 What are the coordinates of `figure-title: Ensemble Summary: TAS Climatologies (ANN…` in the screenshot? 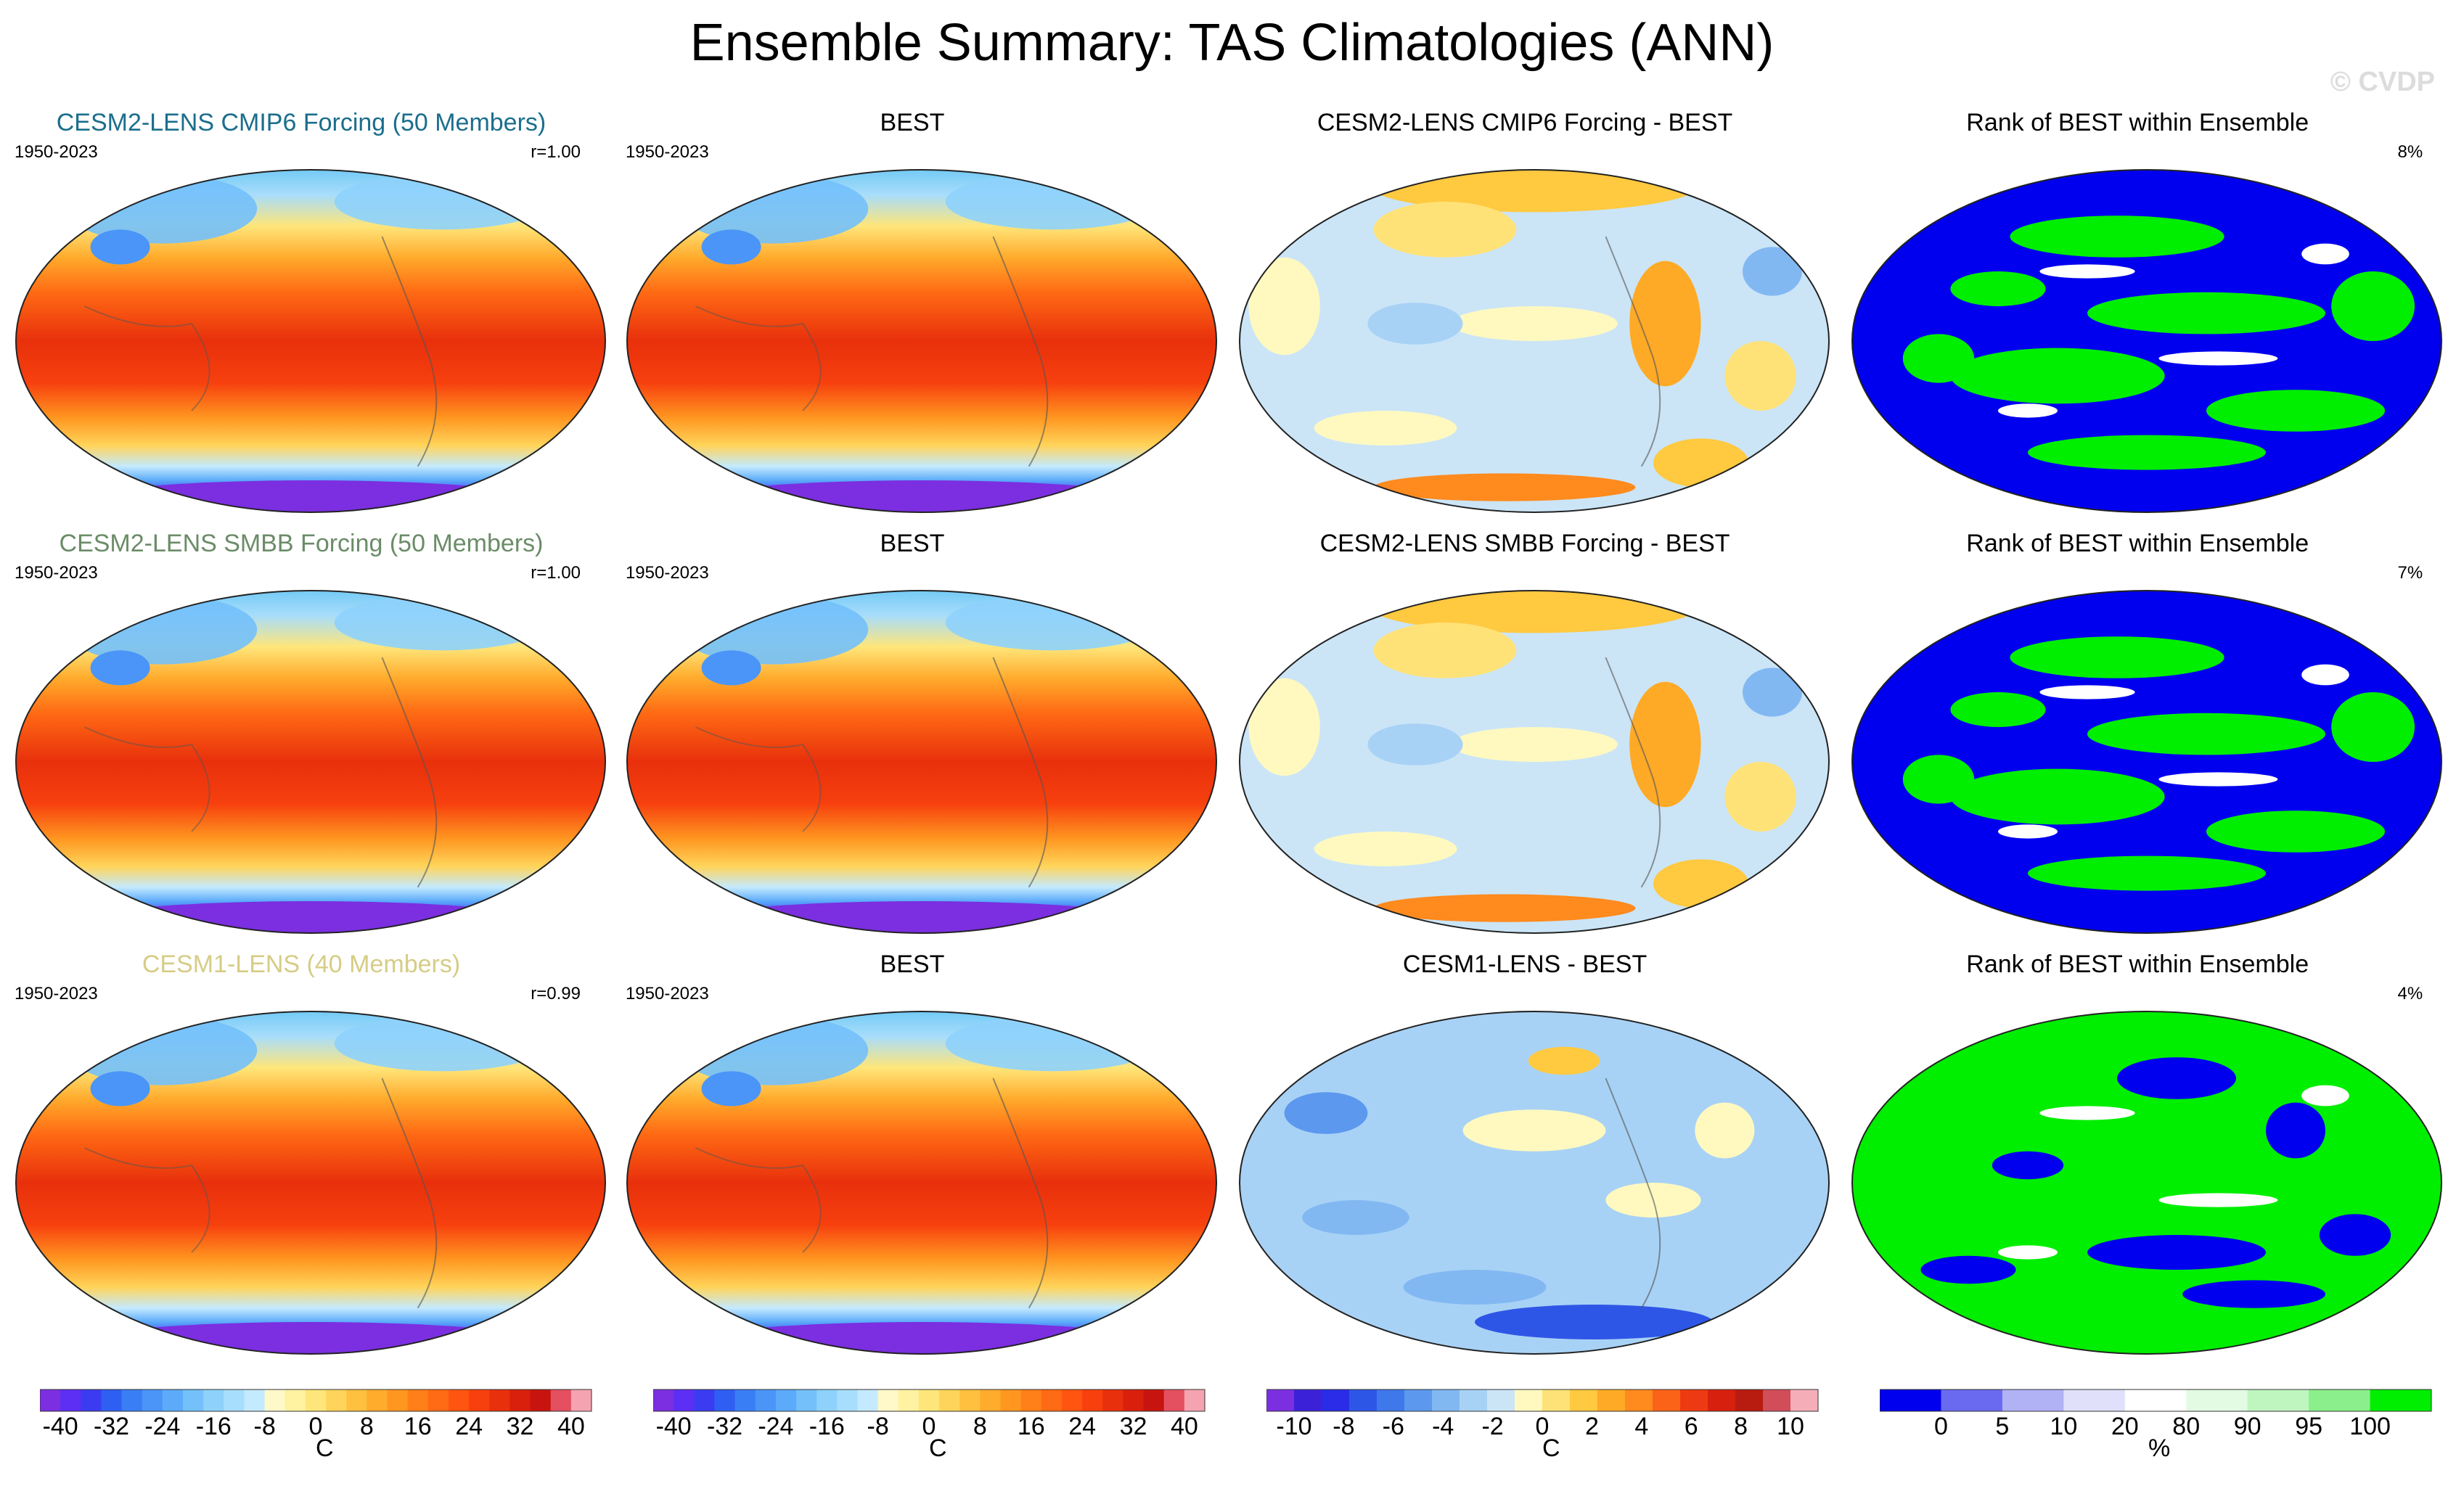 It's located at (1232, 43).